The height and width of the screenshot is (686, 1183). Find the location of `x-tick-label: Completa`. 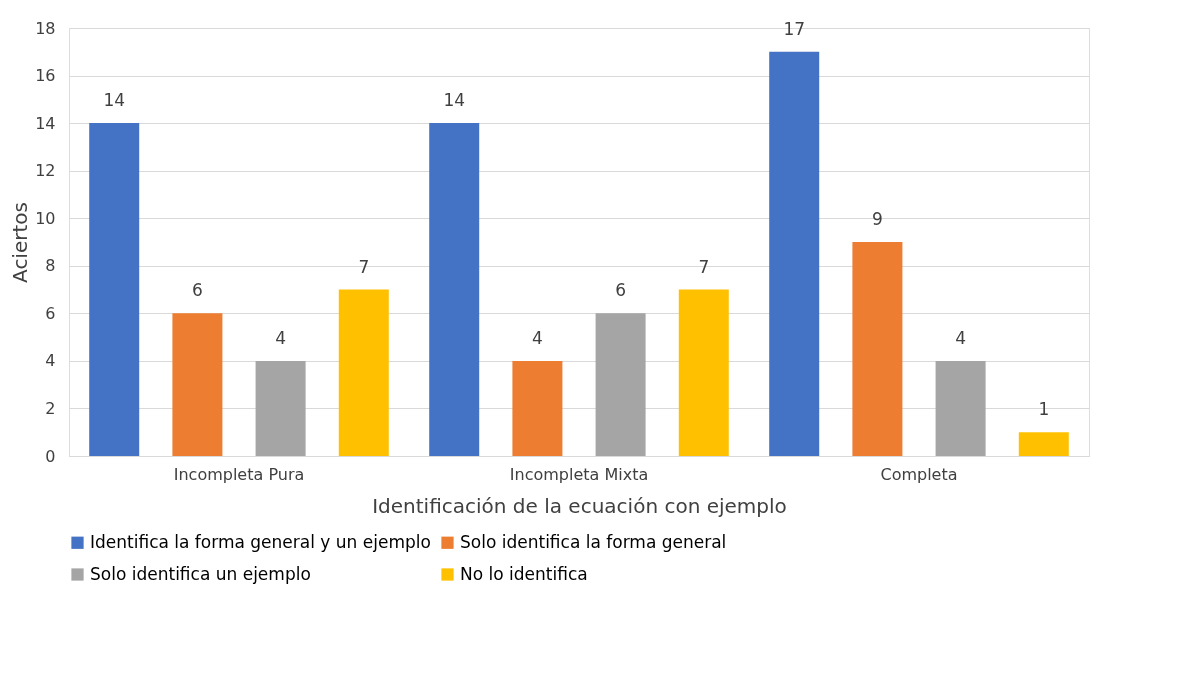

x-tick-label: Completa is located at coordinates (919, 474).